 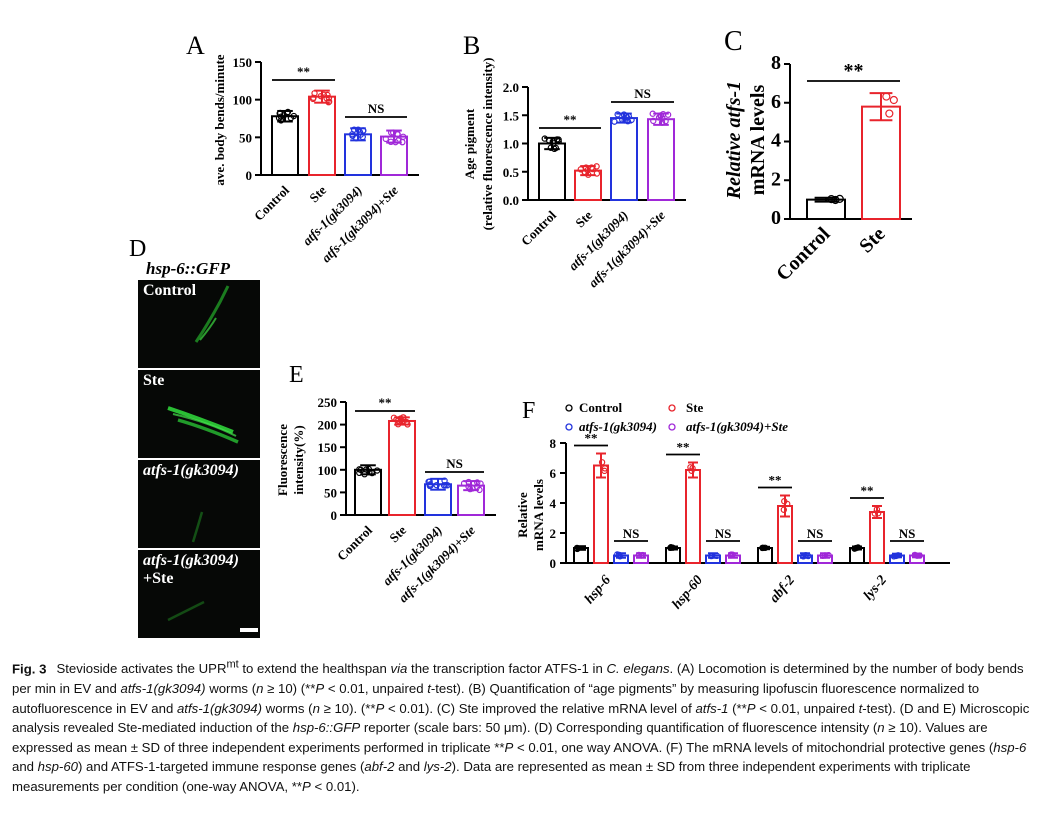 I want to click on panel-e-ytick-label: 0, so click(x=334, y=515).